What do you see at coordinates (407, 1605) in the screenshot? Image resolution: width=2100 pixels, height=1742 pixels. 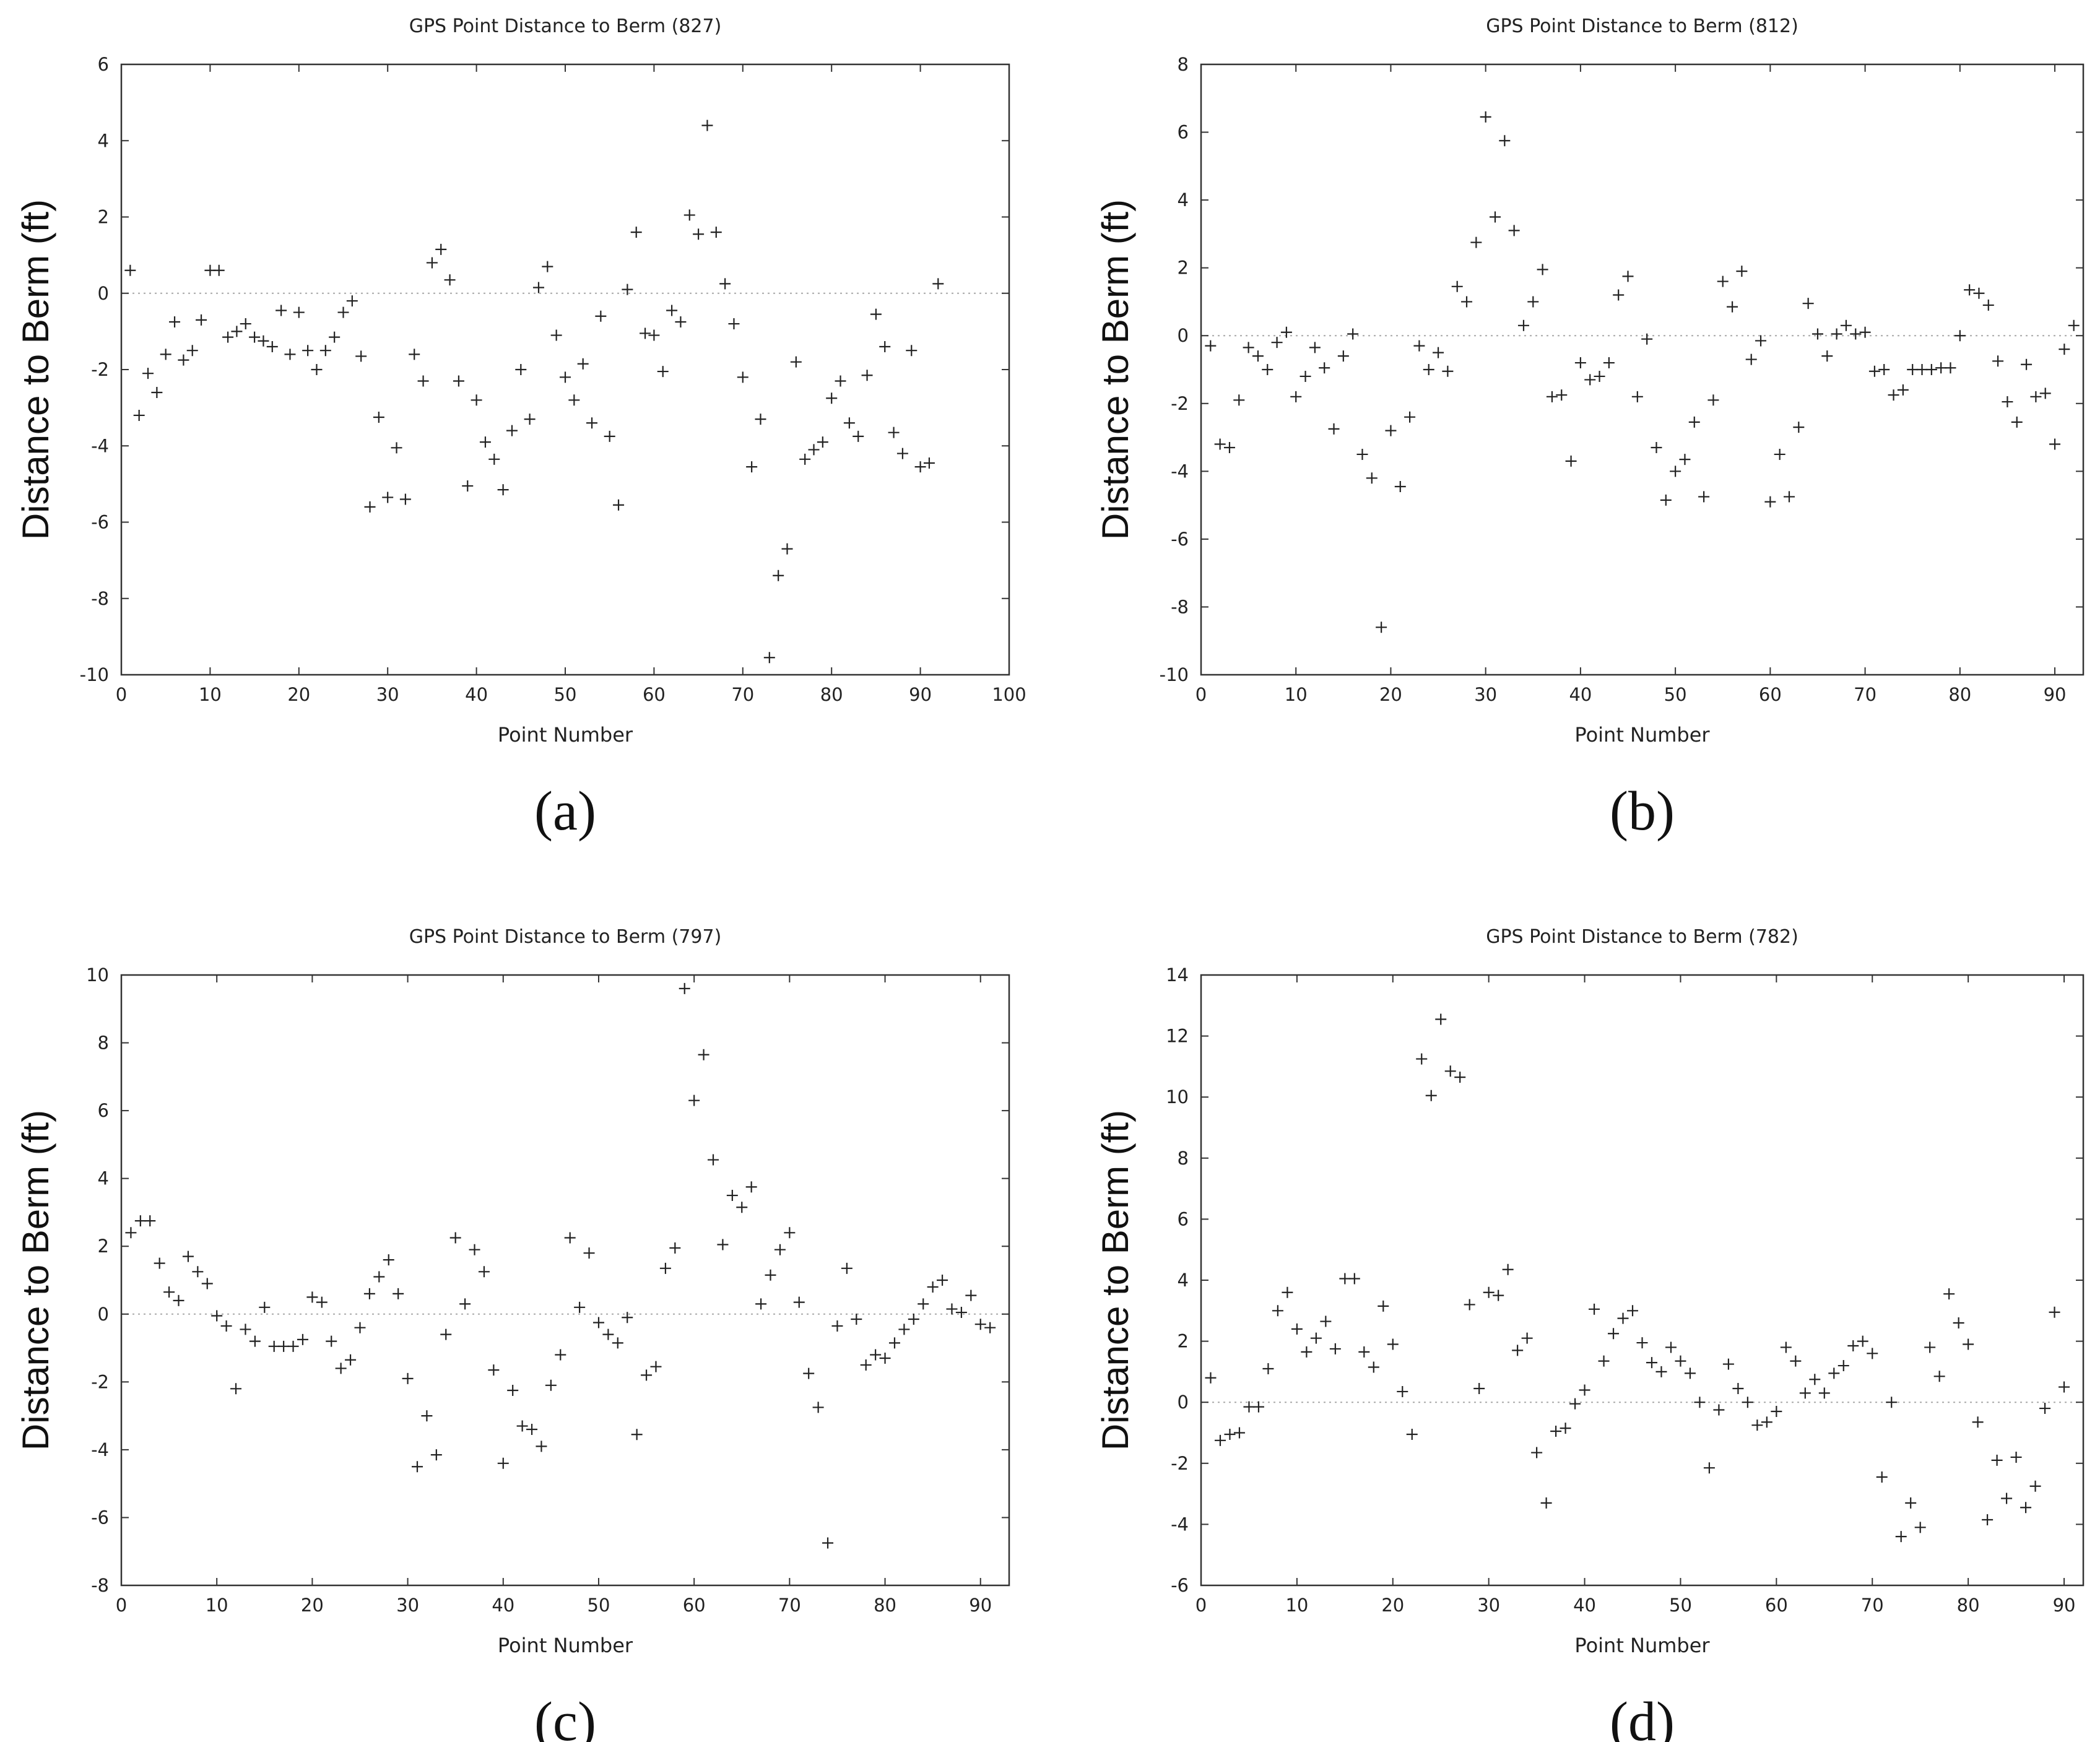 I see `x-tick-label: 30` at bounding box center [407, 1605].